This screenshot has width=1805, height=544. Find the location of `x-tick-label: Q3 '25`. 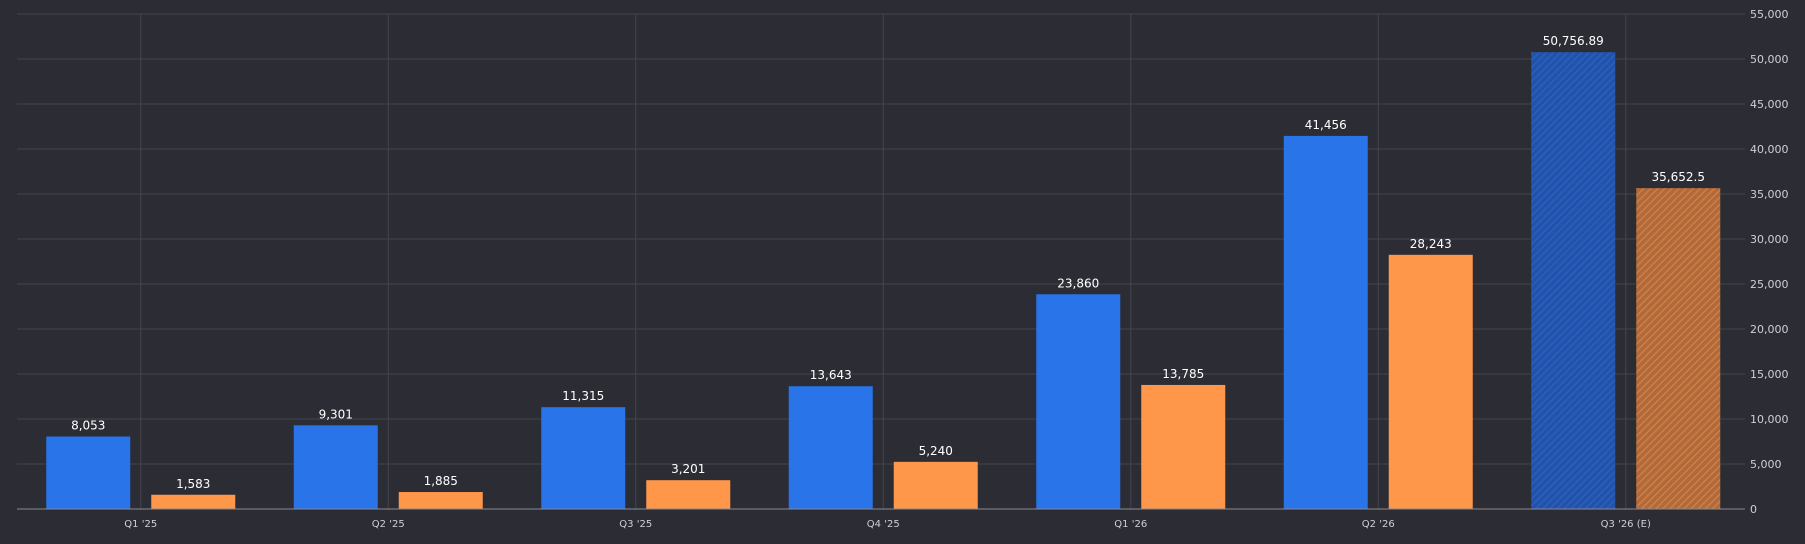

x-tick-label: Q3 '25 is located at coordinates (635, 524).